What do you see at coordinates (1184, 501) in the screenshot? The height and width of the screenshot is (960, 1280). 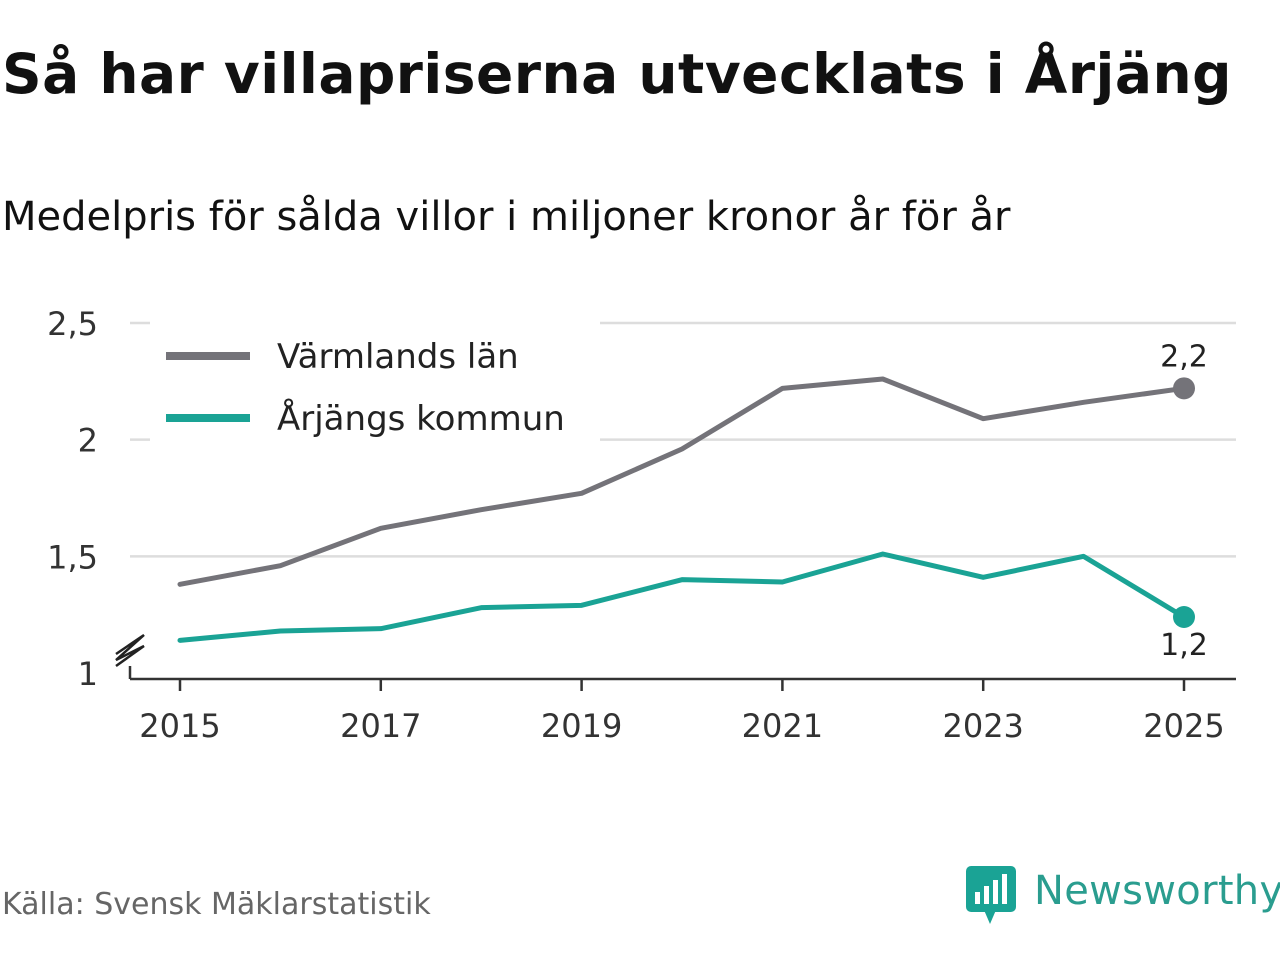 I see `end-labels: 2,2 1,2` at bounding box center [1184, 501].